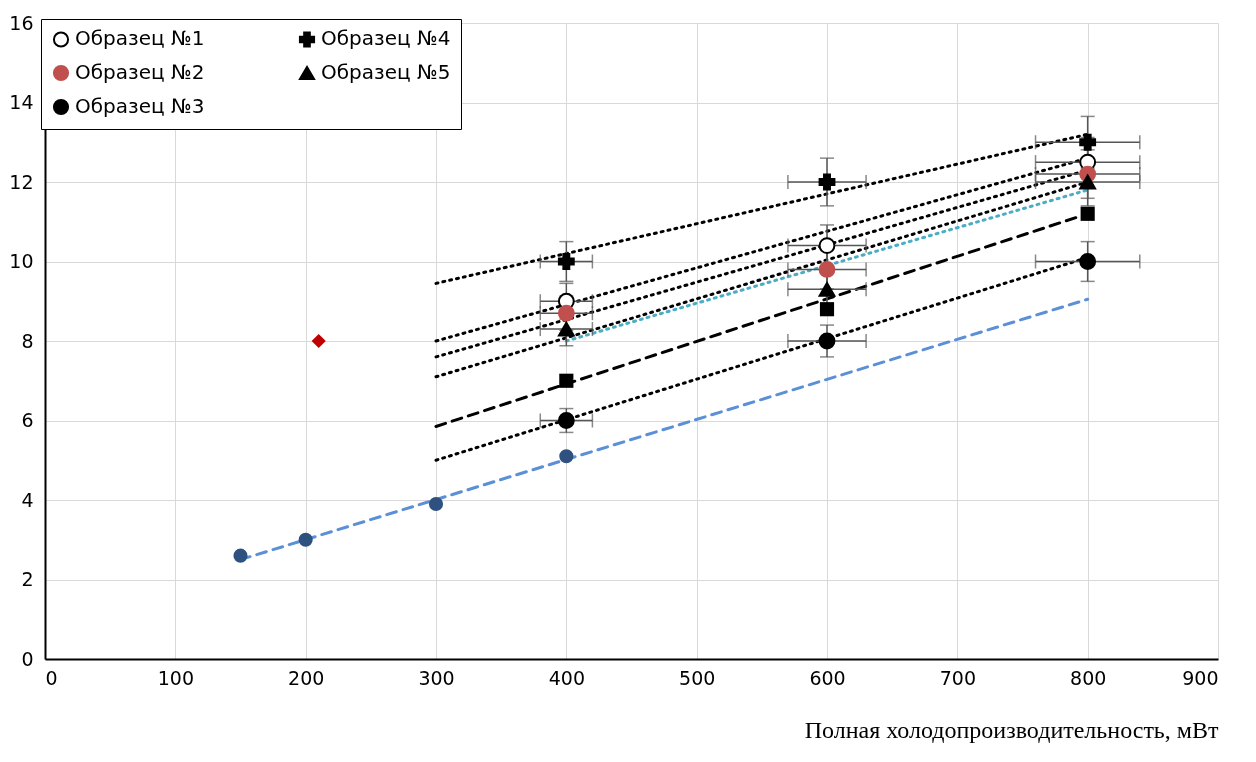  Describe the element at coordinates (27, 579) in the screenshot. I see `y-tick-label: 2` at that location.